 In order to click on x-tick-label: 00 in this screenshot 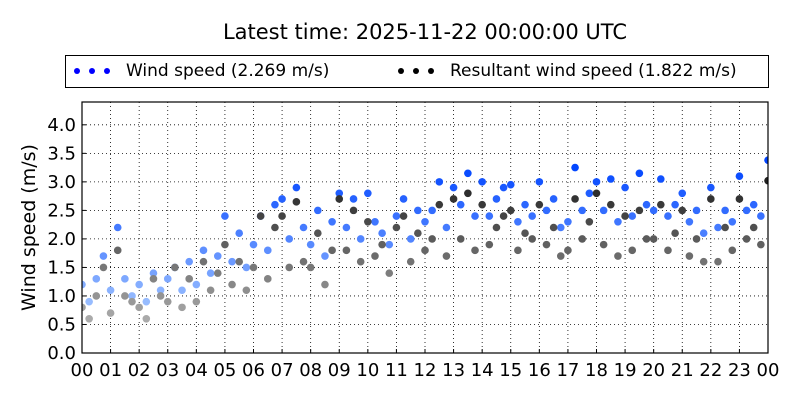, I will do `click(768, 370)`.